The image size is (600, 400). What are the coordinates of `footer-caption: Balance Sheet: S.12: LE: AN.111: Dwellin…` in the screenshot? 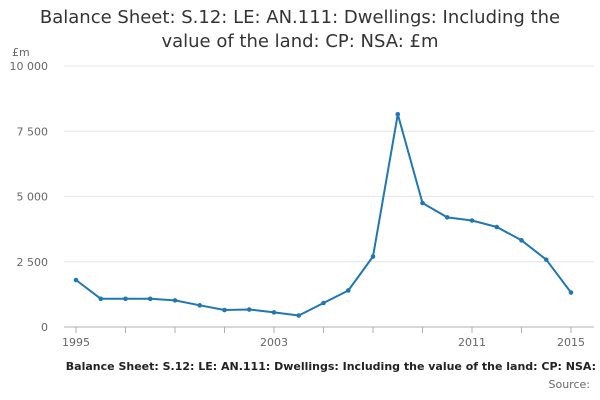 It's located at (330, 366).